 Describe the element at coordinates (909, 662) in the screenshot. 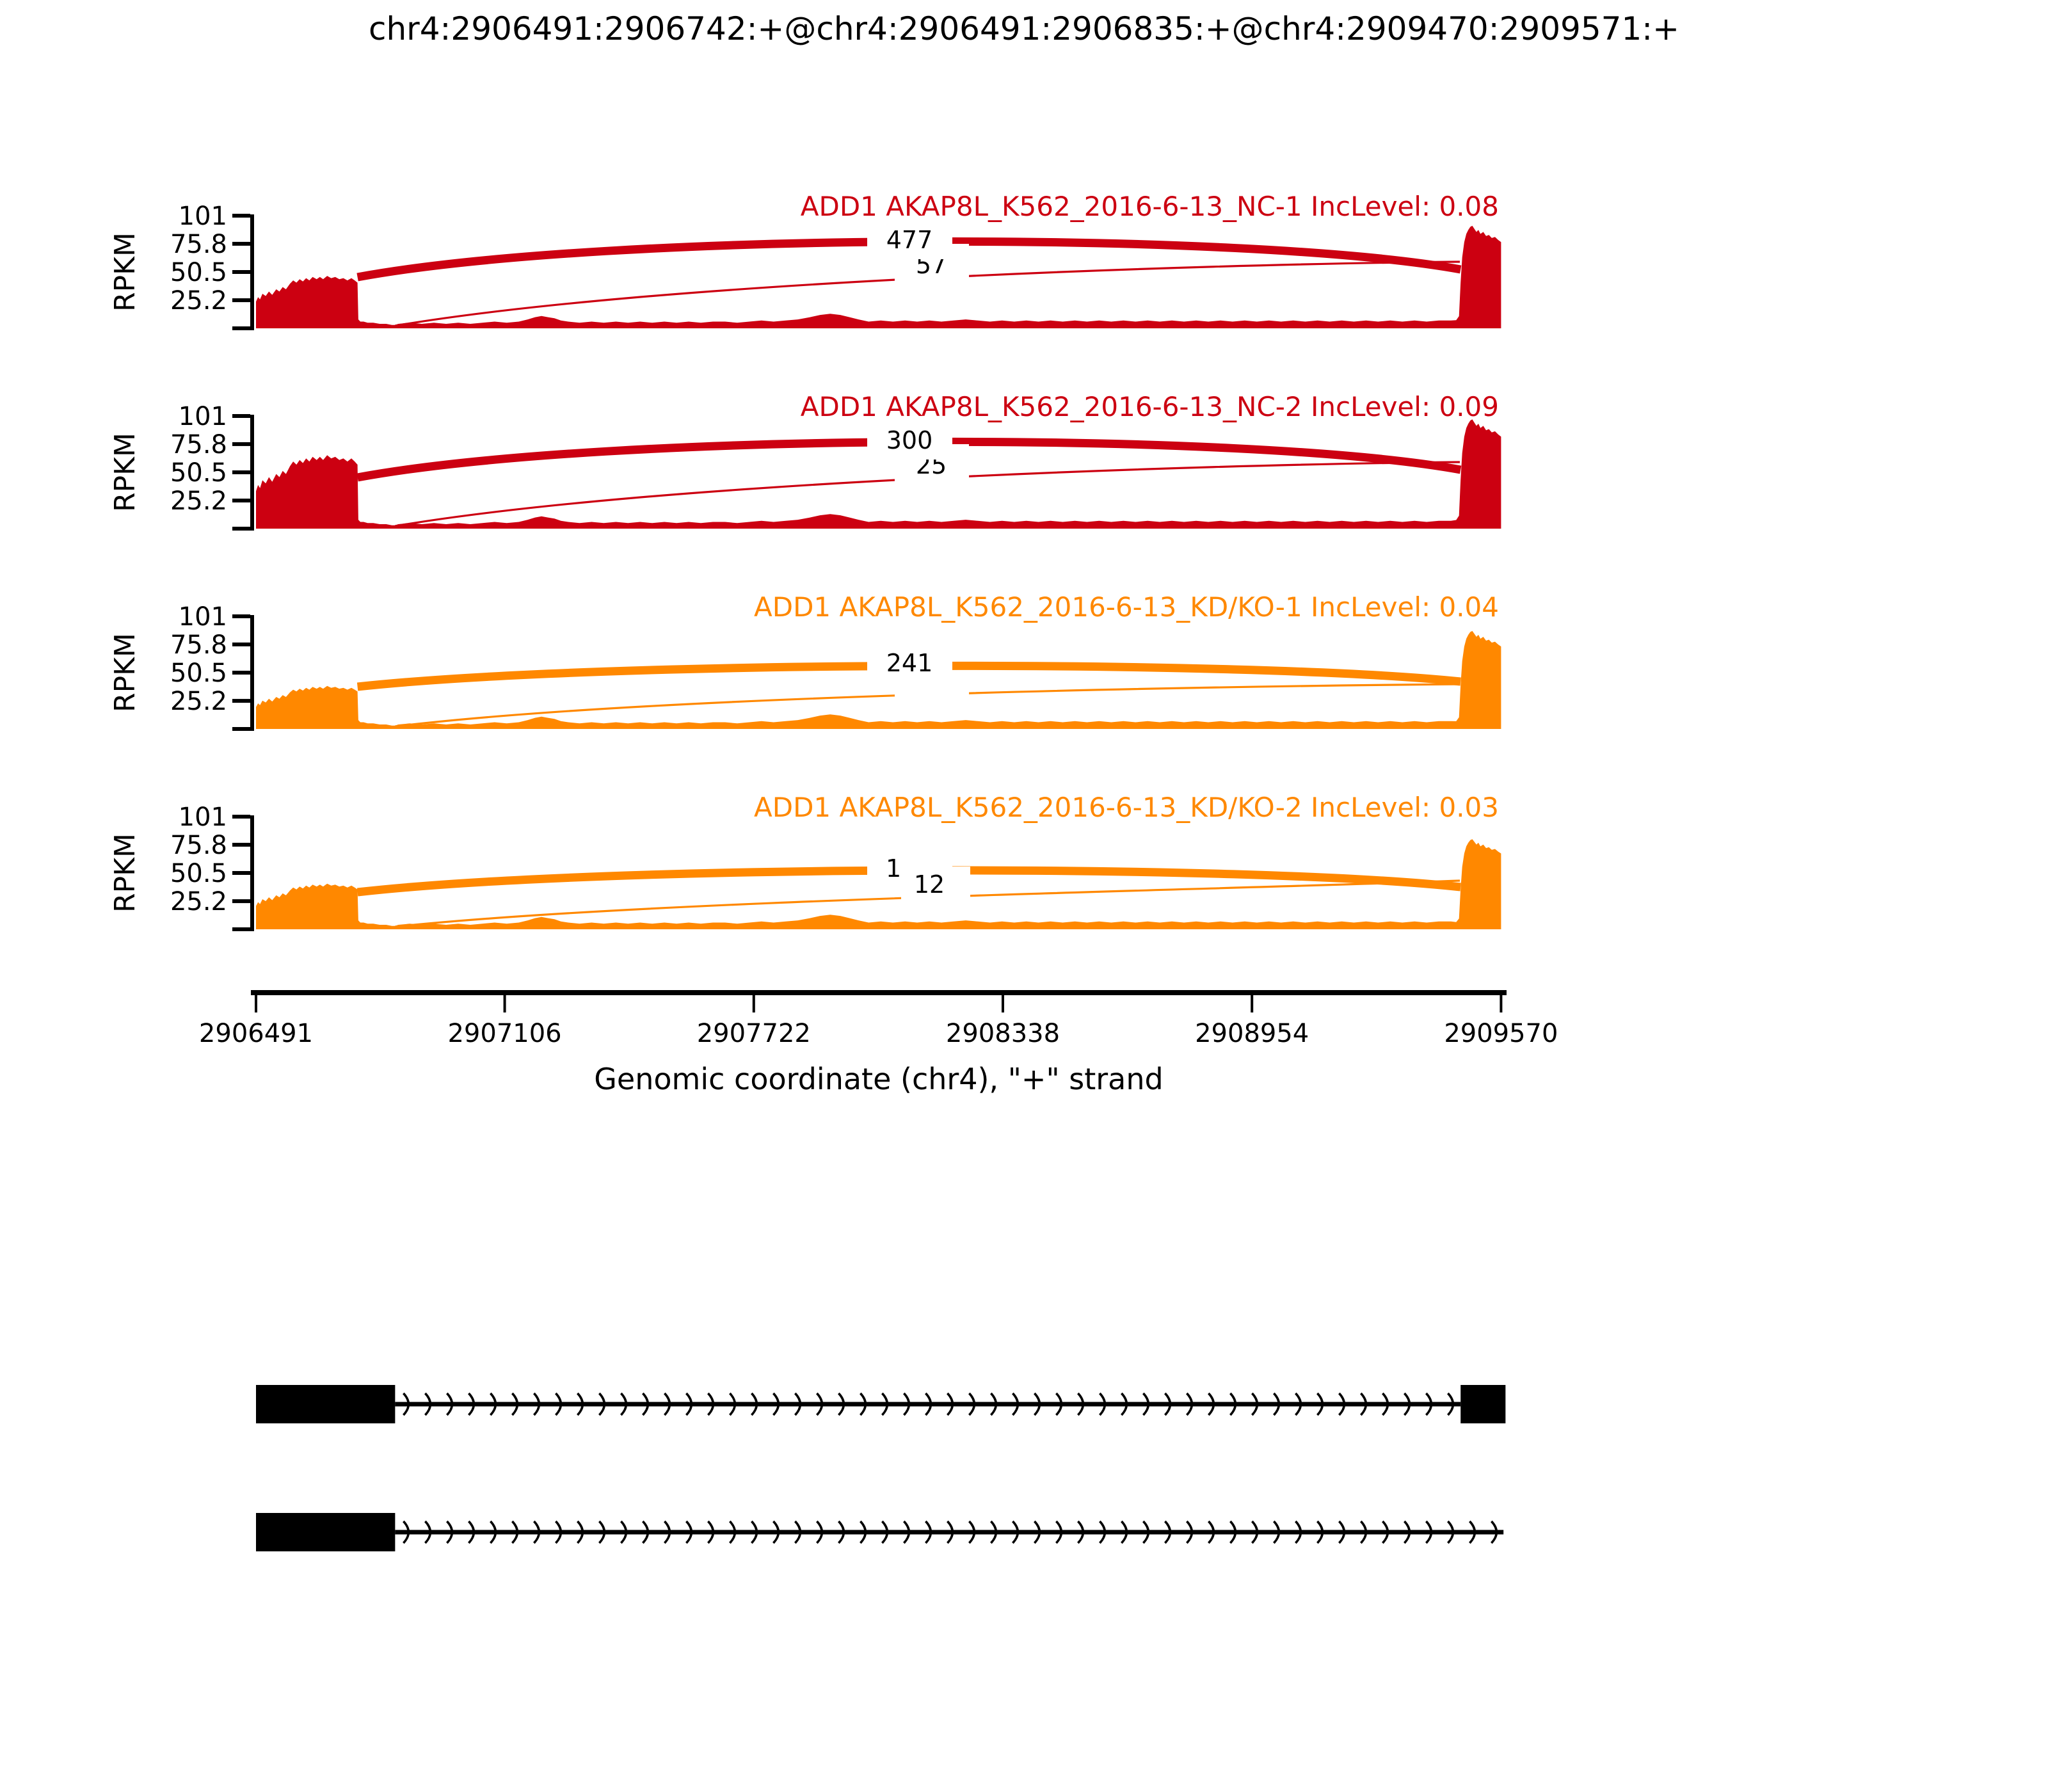

I see `junction-label-bg-main` at that location.